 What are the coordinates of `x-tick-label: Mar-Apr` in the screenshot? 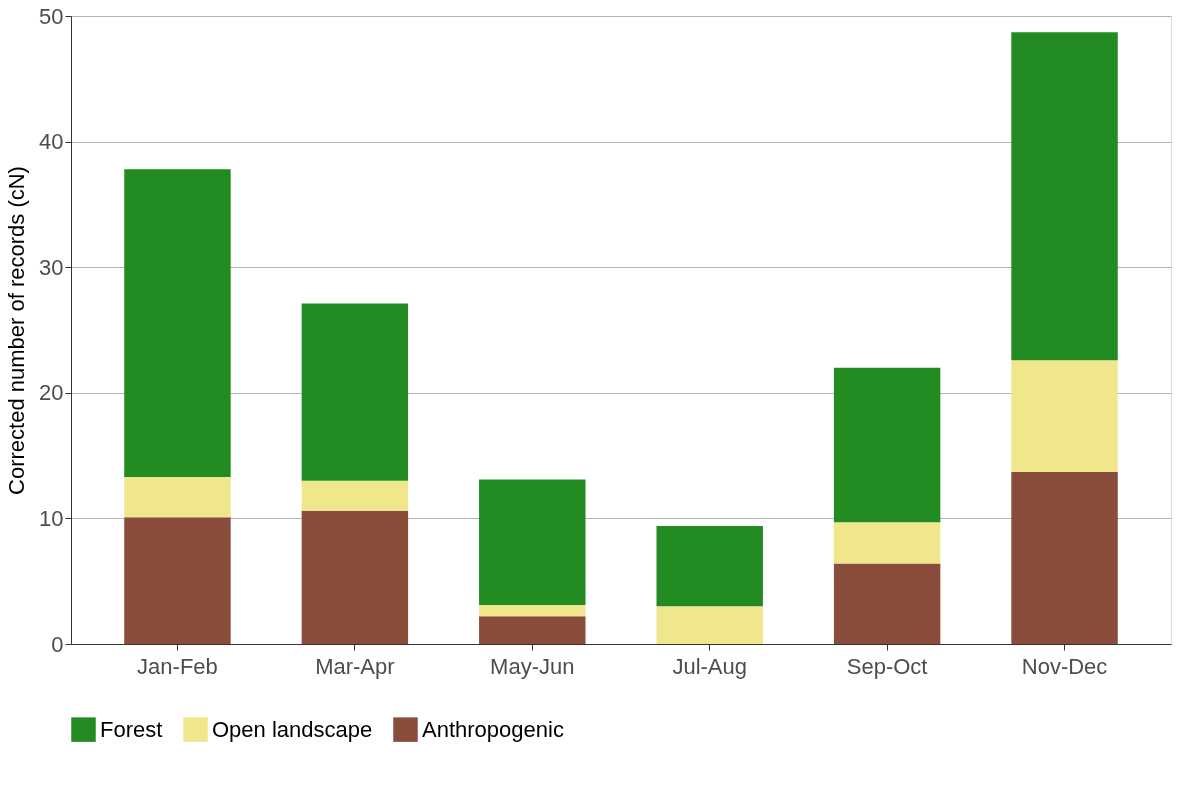 It's located at (355, 666).